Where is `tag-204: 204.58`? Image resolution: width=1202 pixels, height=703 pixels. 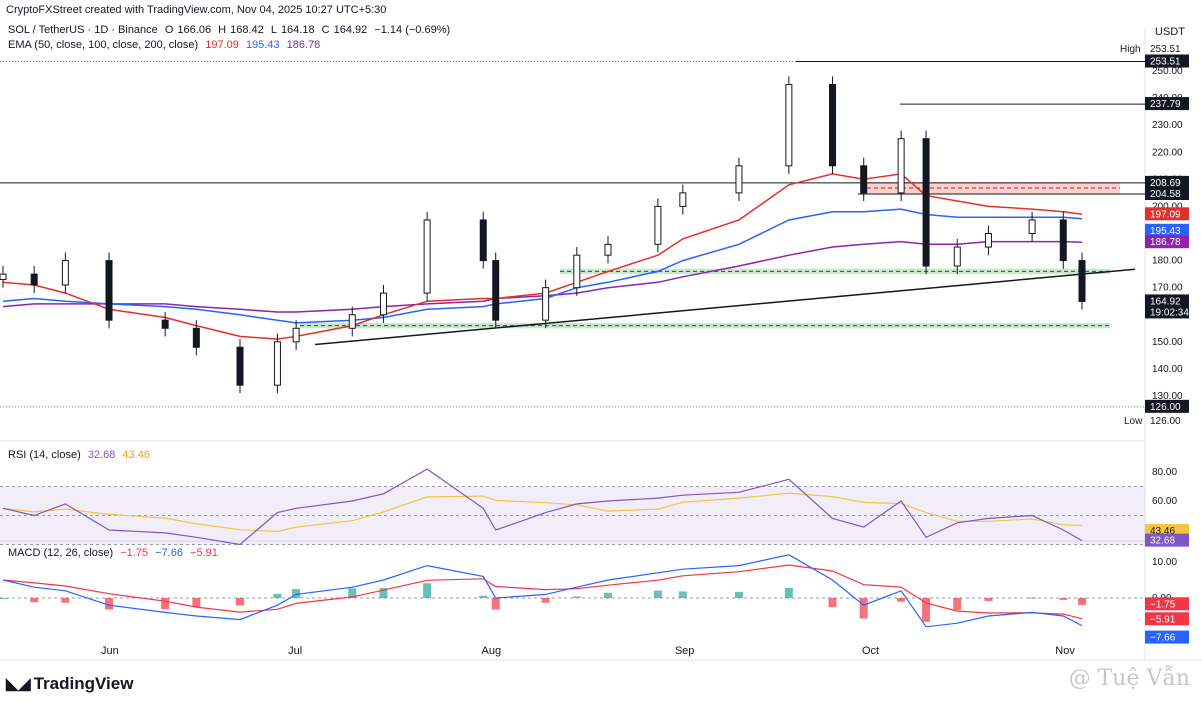
tag-204: 204.58 is located at coordinates (1165, 194).